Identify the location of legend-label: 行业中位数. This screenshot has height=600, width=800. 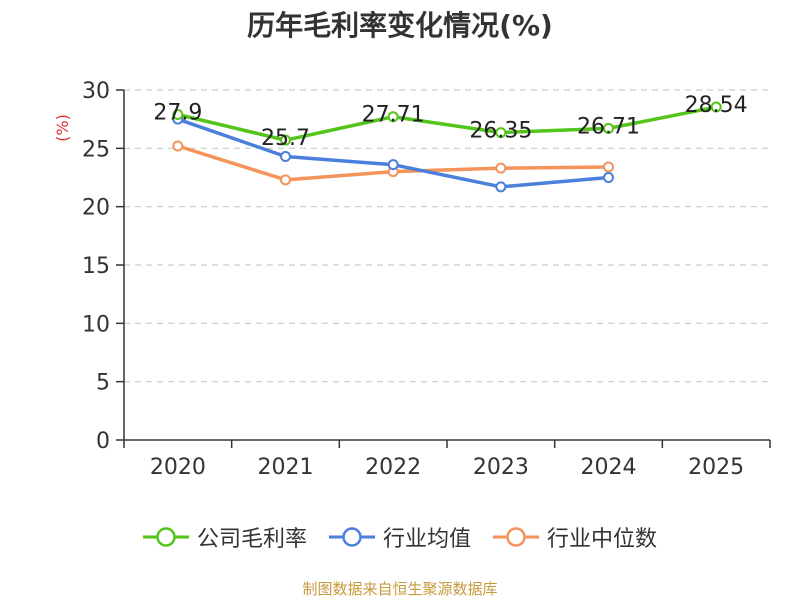
(602, 539).